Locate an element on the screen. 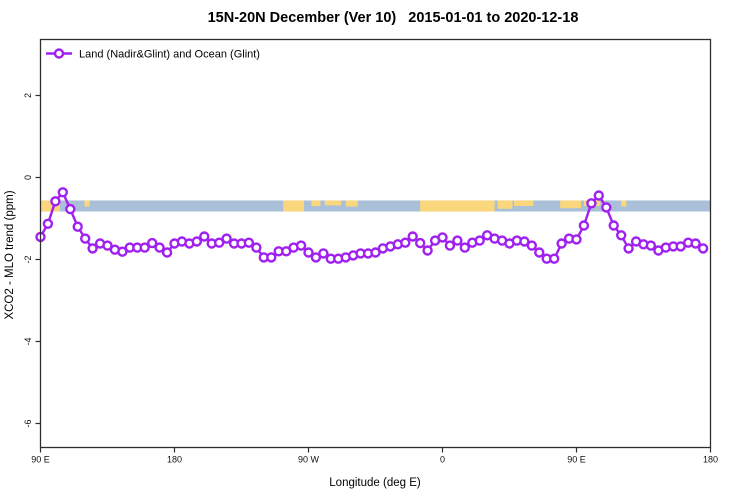  x-tick-label: 0 is located at coordinates (442, 460).